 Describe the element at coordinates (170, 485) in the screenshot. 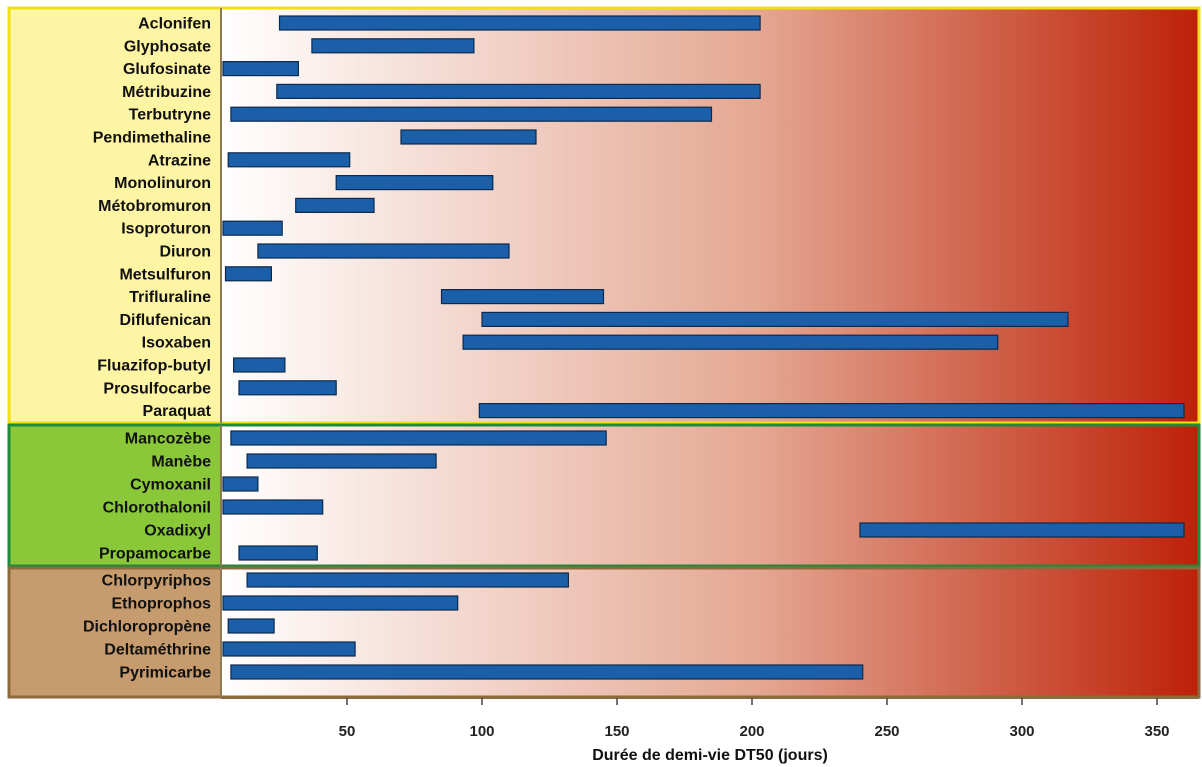

I see `label-cymoxanil: Cymoxanil` at that location.